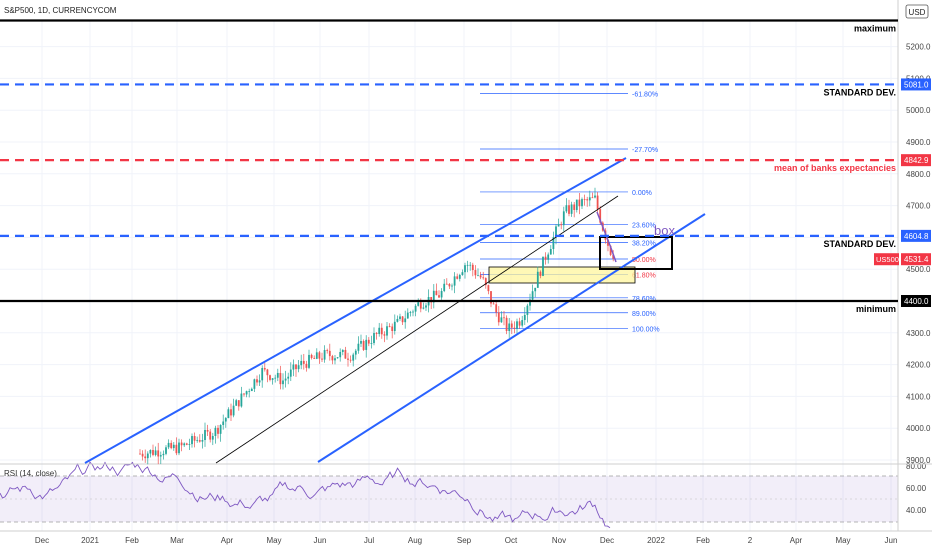 The height and width of the screenshot is (555, 932). I want to click on rsi-tick-60: 60.00, so click(916, 488).